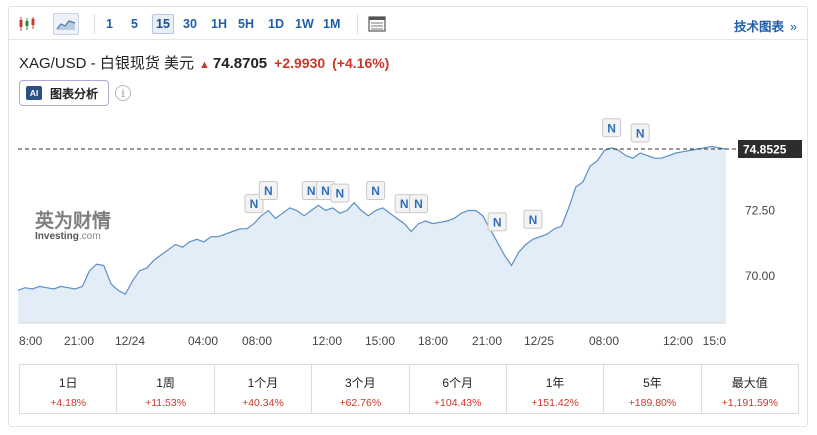  I want to click on period-max: 最大值 +1,191.59%, so click(750, 389).